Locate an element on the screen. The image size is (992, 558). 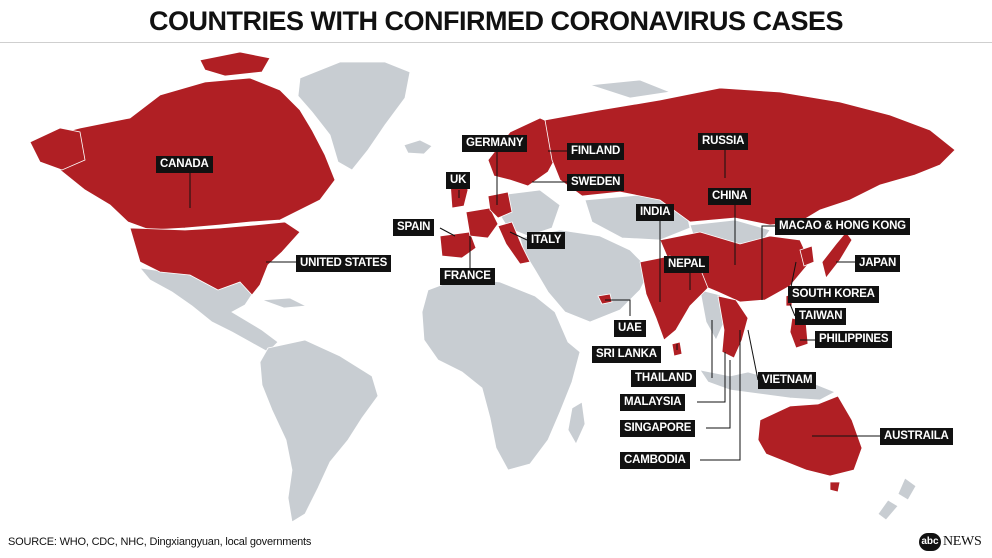
label-philippines: PHILIPPINES is located at coordinates (854, 339).